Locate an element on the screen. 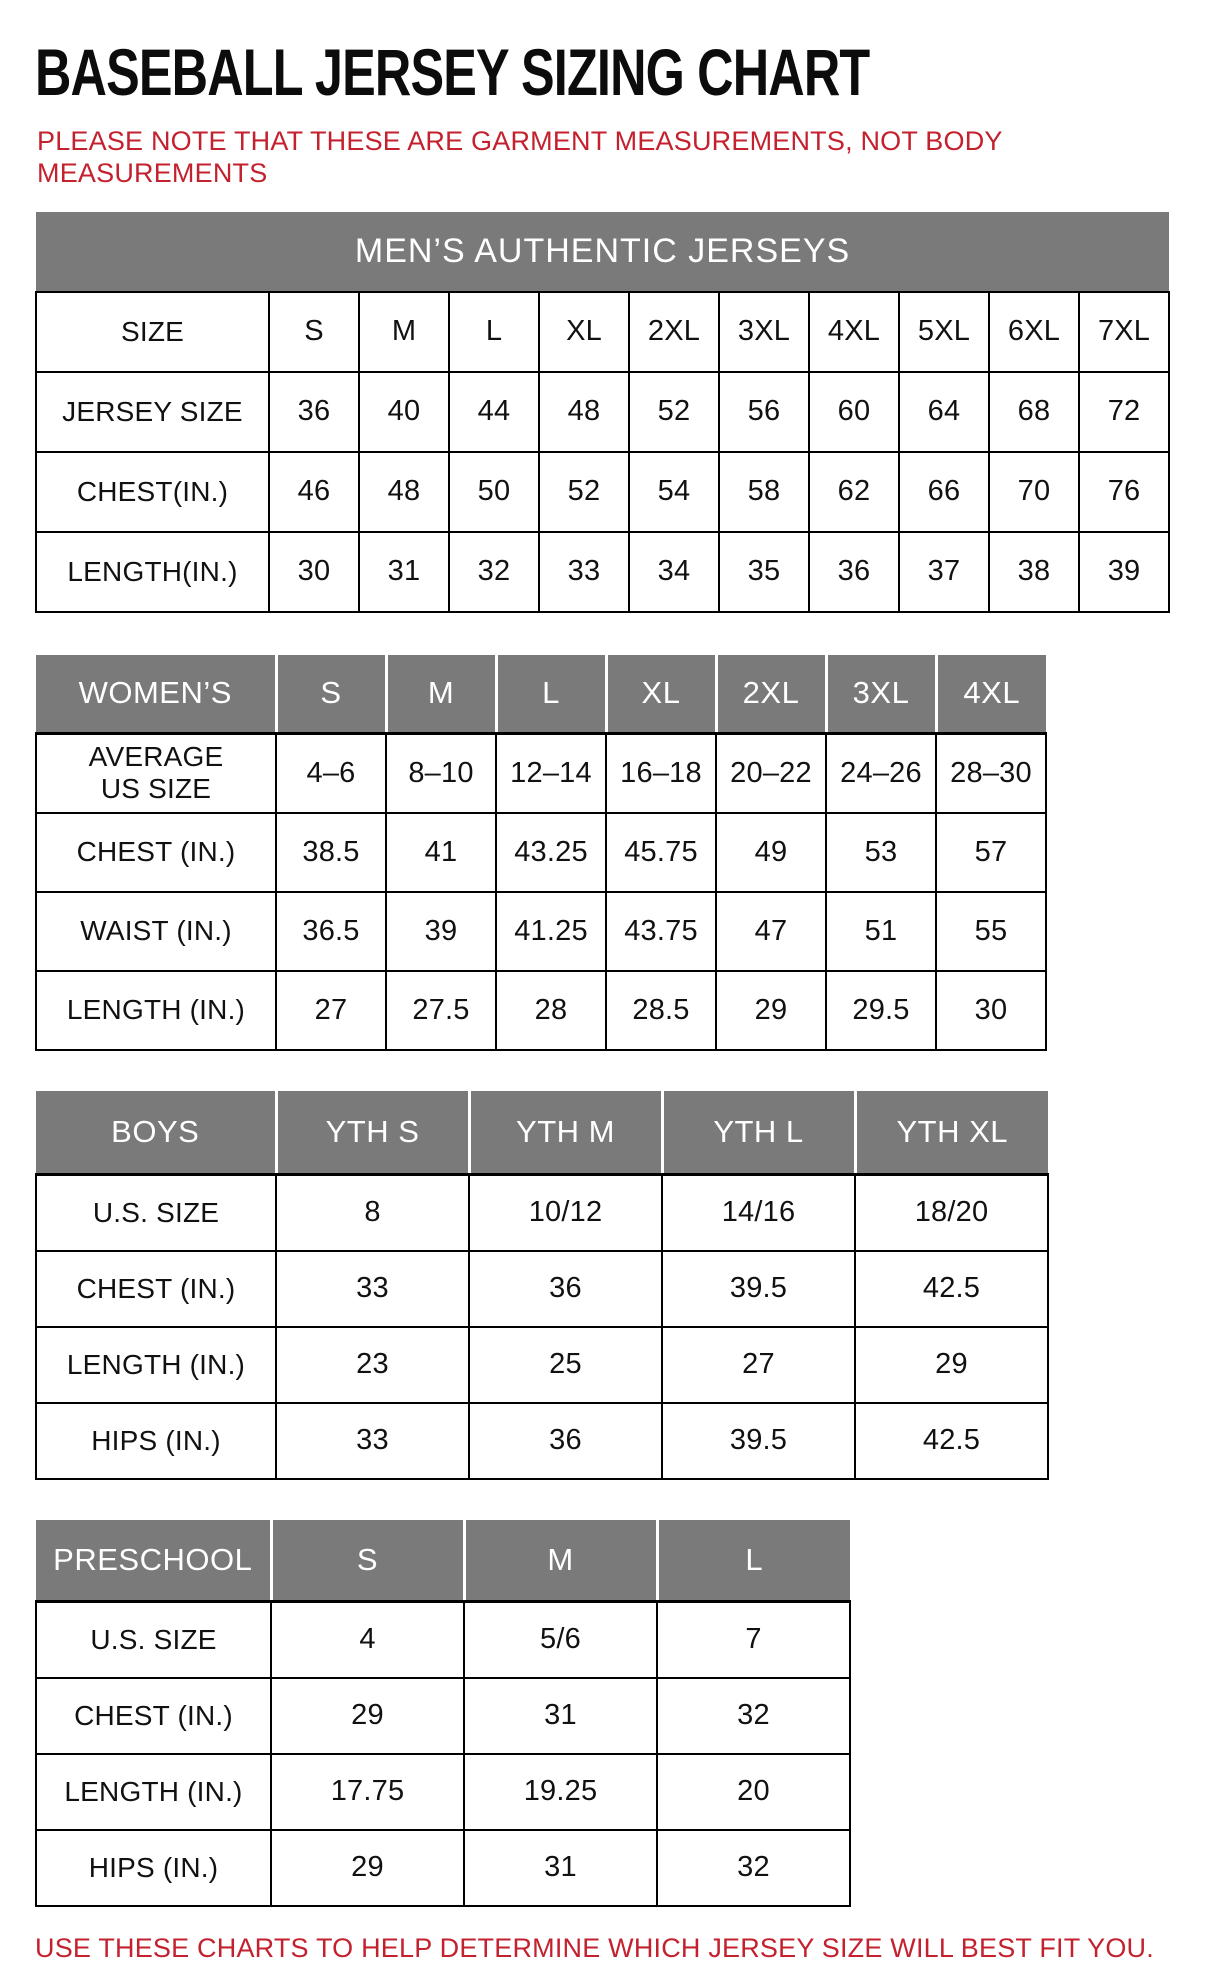 The image size is (1220, 1974). preschool-table-row: LENGTH (IN.) 17.75 19.25 20 is located at coordinates (443, 1791).